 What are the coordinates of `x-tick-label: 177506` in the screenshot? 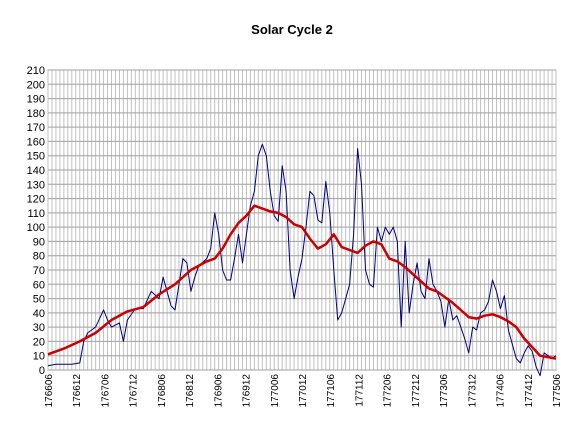 It's located at (557, 391).